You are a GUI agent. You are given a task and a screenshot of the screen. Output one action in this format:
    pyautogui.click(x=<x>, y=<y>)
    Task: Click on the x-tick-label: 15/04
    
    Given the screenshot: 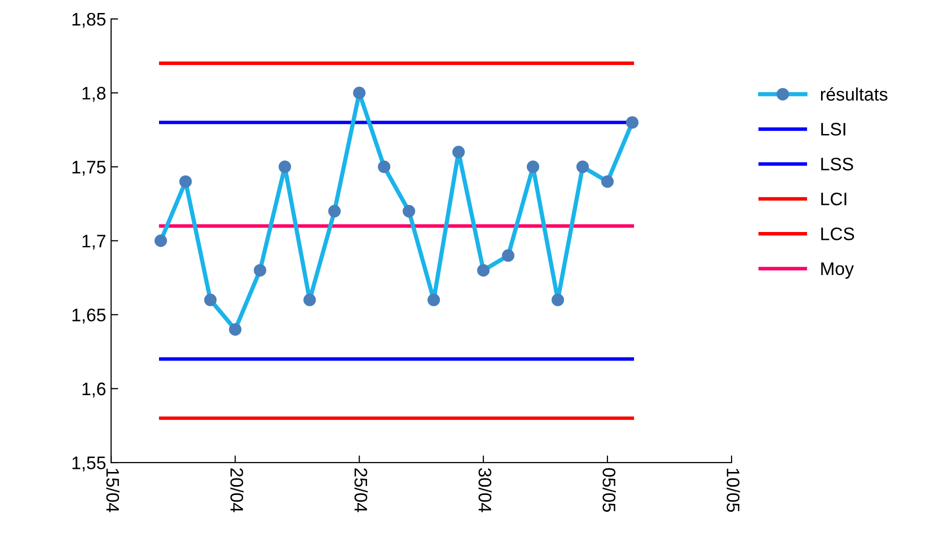 What is the action you would take?
    pyautogui.click(x=113, y=490)
    